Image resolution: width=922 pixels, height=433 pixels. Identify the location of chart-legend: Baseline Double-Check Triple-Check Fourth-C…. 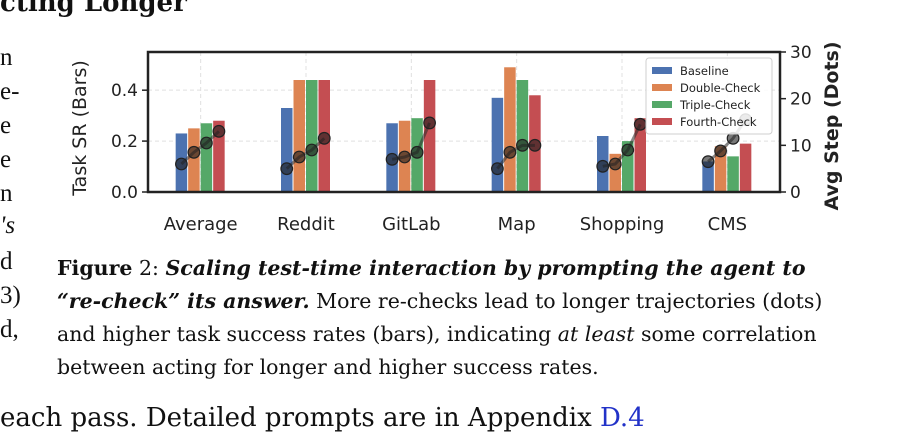
(709, 96).